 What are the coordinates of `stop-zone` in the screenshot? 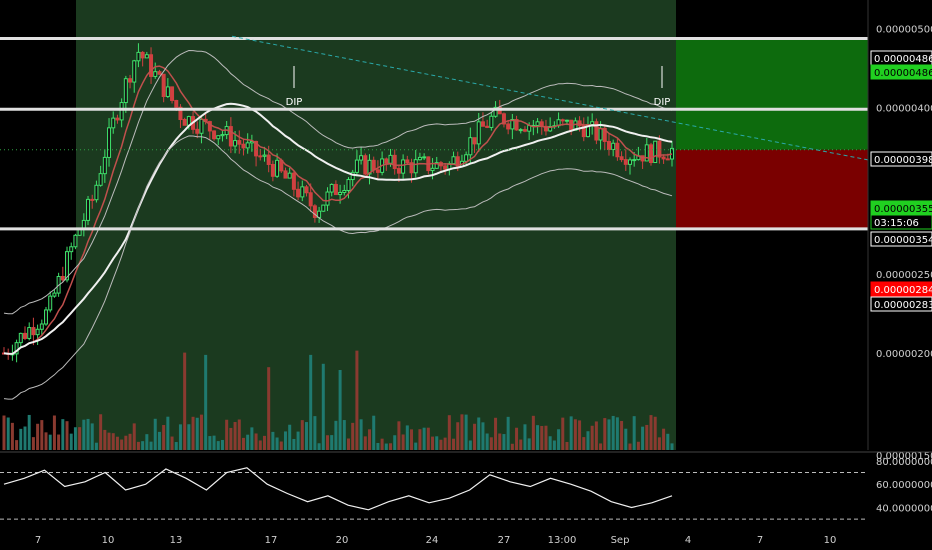 It's located at (772, 189).